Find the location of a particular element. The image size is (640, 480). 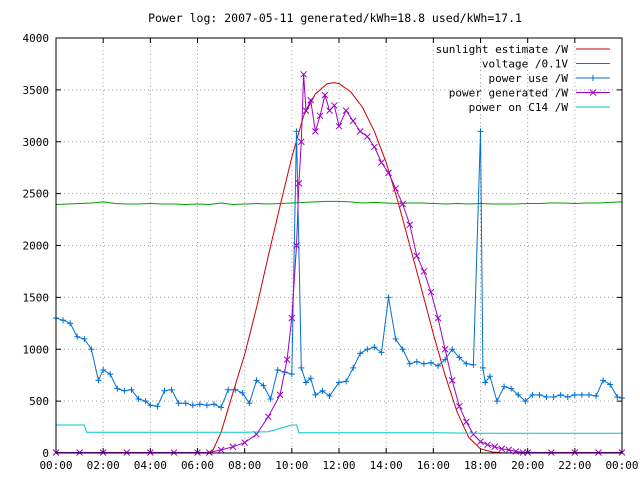

y-tick-label: 2000 is located at coordinates (36, 246).